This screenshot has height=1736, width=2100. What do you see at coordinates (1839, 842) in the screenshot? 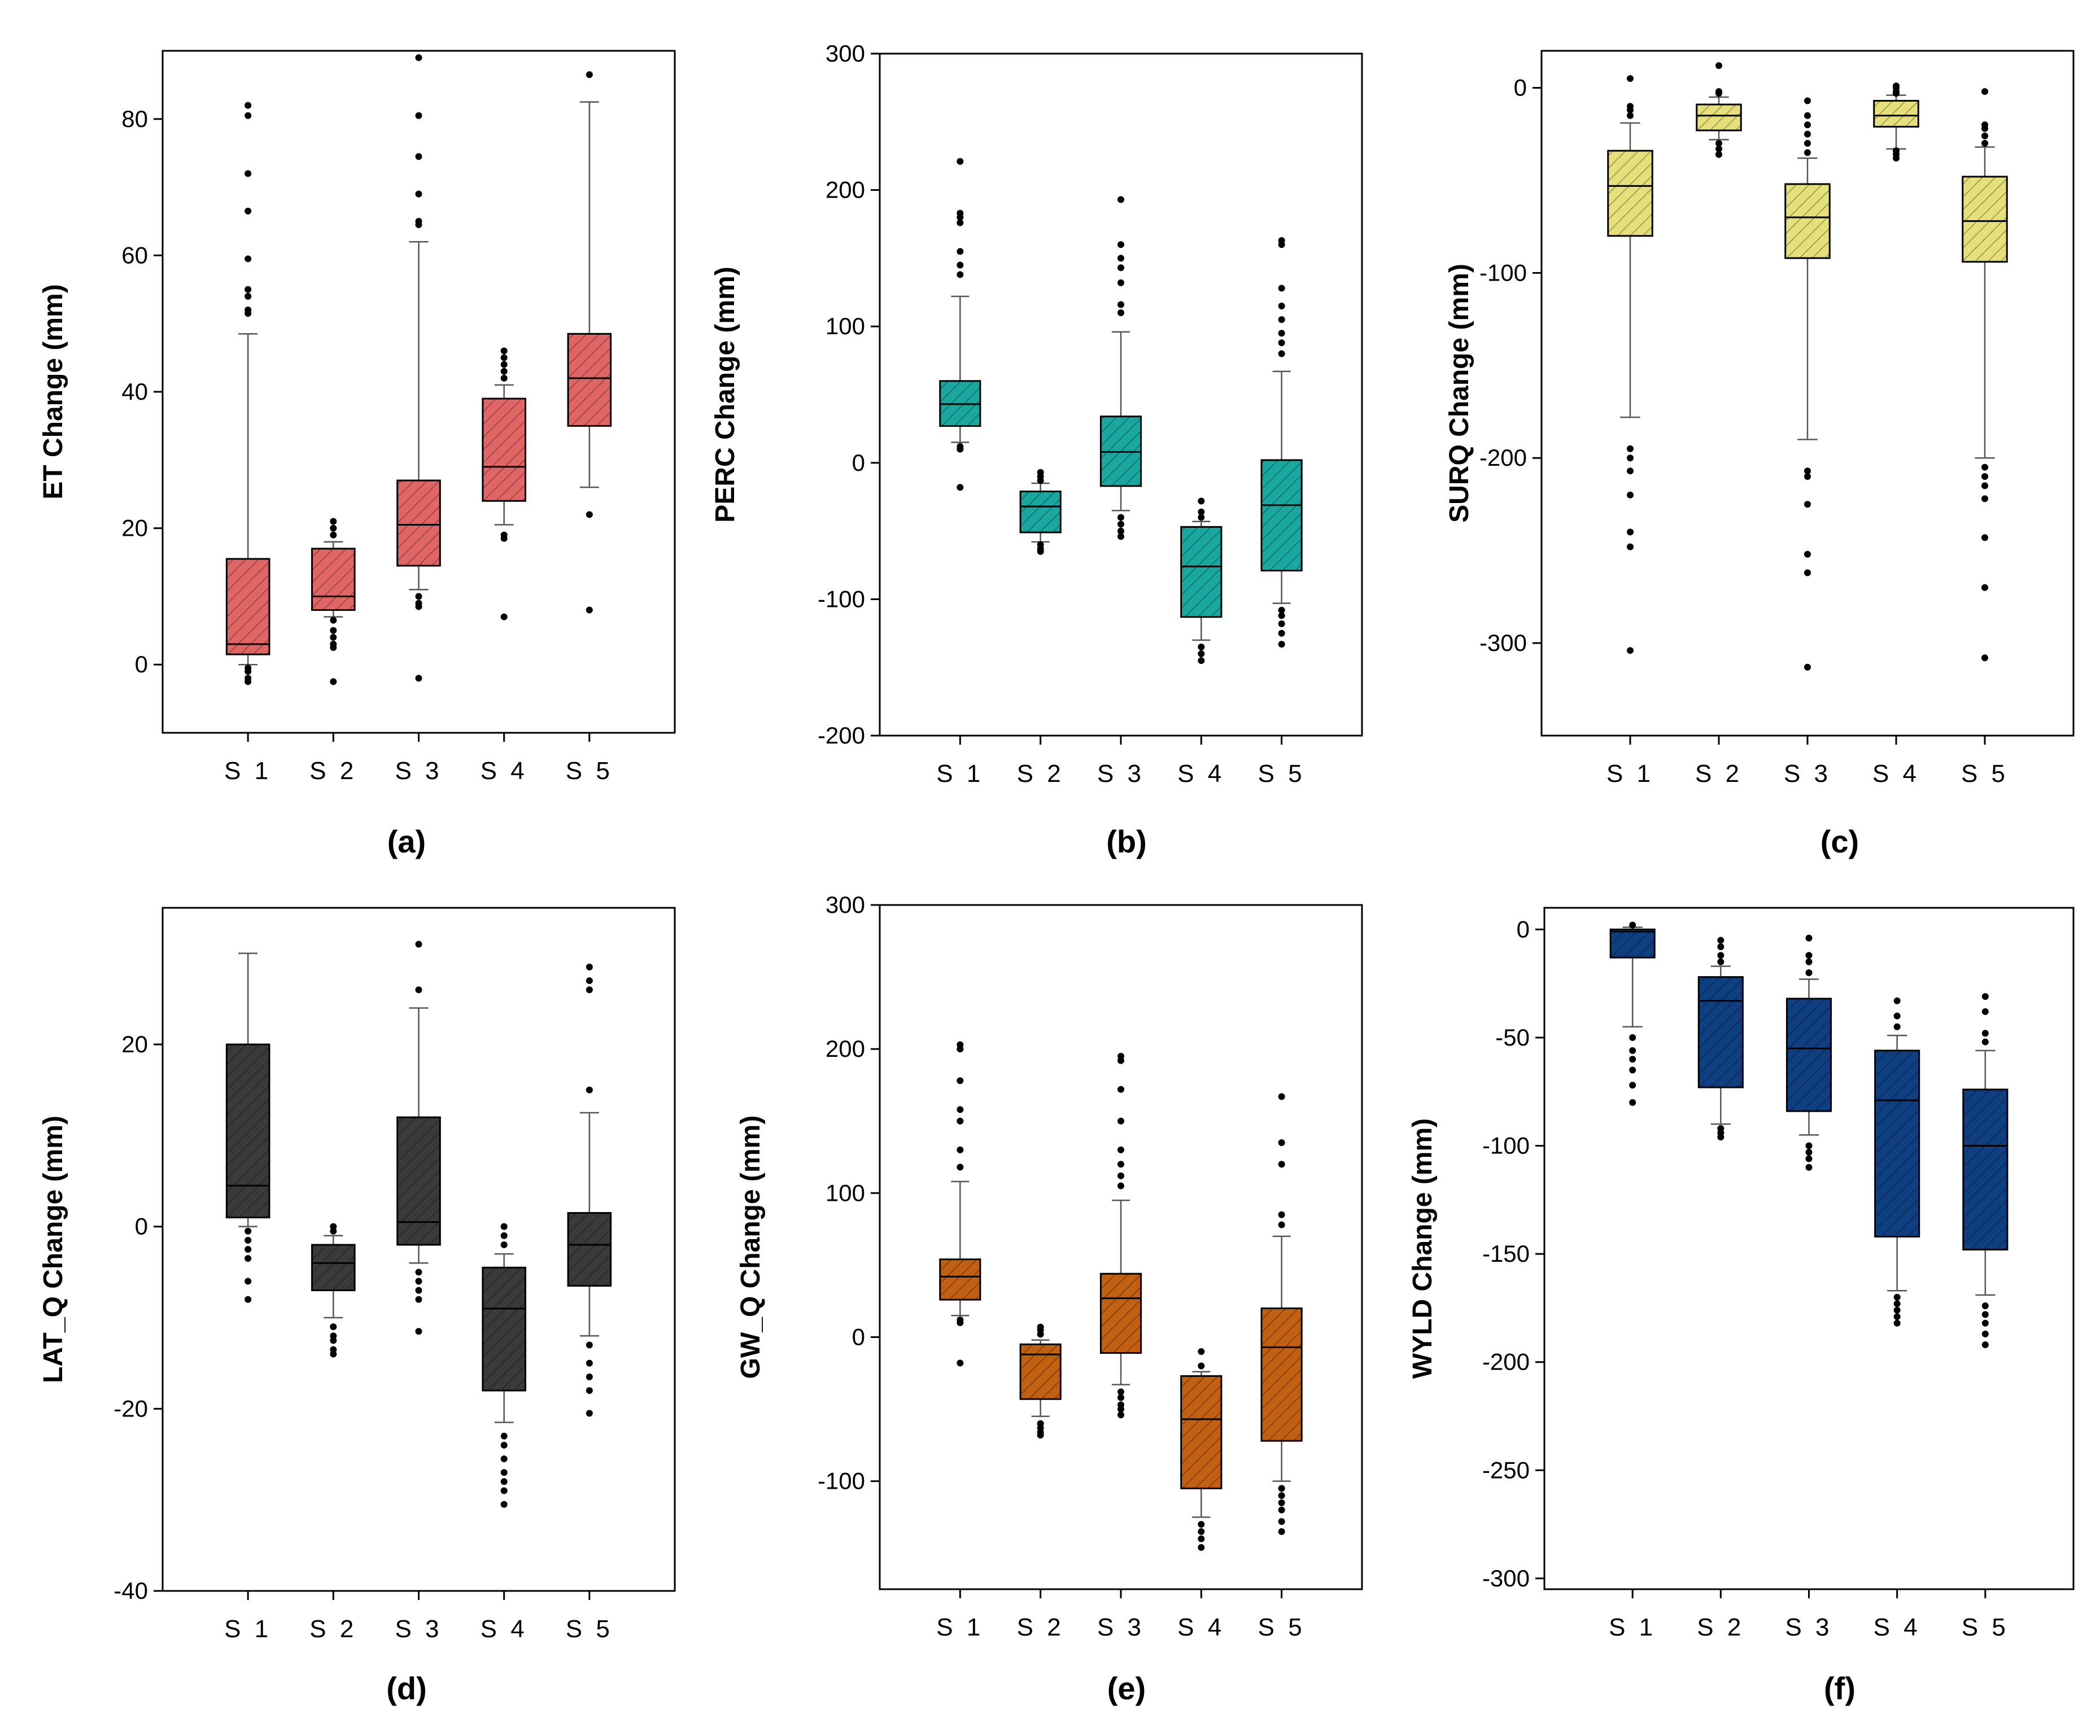
I see `panel-label: (c)` at bounding box center [1839, 842].